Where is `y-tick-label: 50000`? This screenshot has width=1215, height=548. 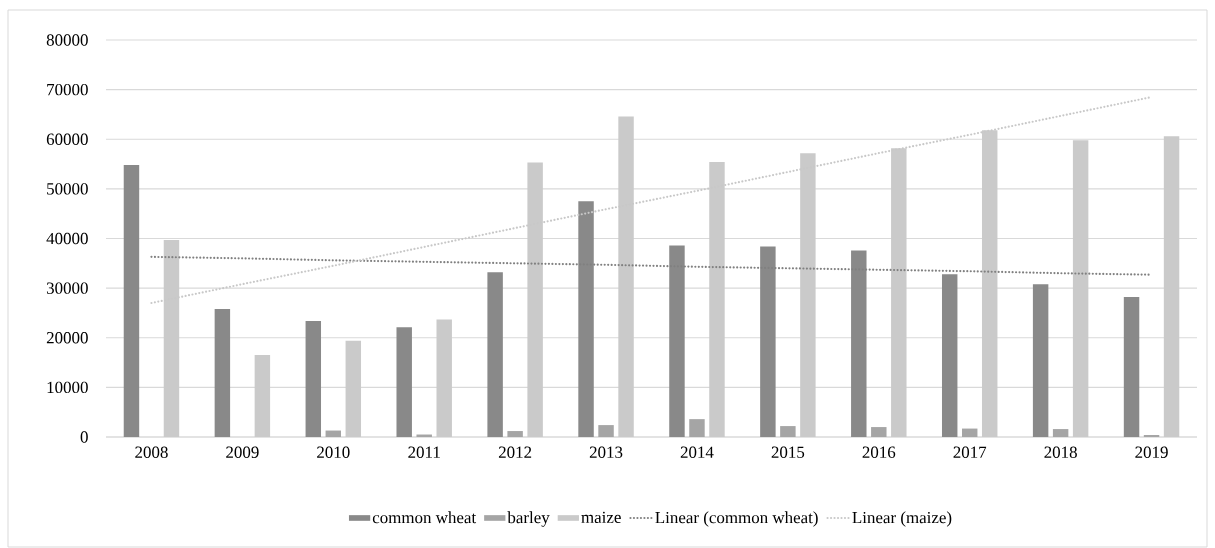
y-tick-label: 50000 is located at coordinates (67, 189).